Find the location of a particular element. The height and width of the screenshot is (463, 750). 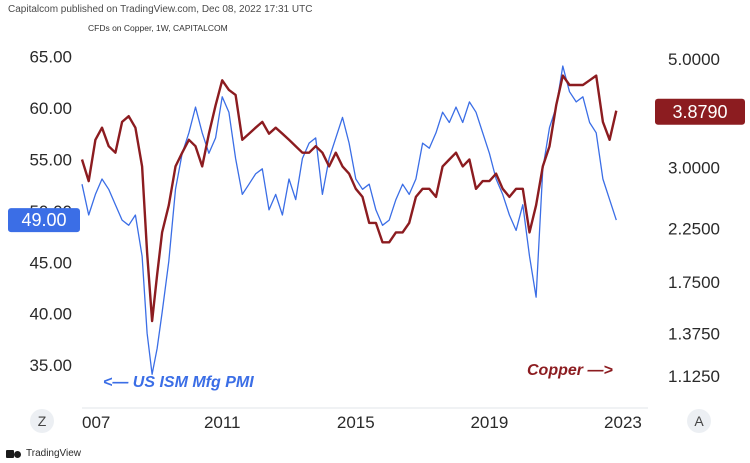

copper-annotation: Copper —> is located at coordinates (570, 370).